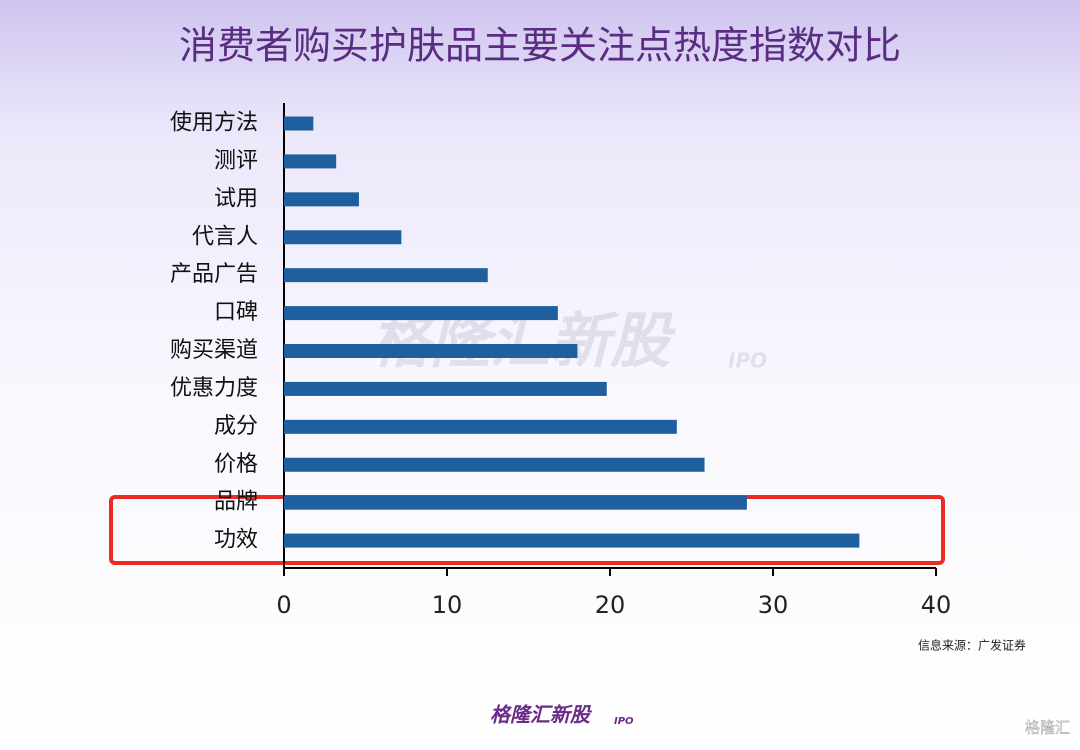  I want to click on y-tick-label: 代言人, so click(225, 236).